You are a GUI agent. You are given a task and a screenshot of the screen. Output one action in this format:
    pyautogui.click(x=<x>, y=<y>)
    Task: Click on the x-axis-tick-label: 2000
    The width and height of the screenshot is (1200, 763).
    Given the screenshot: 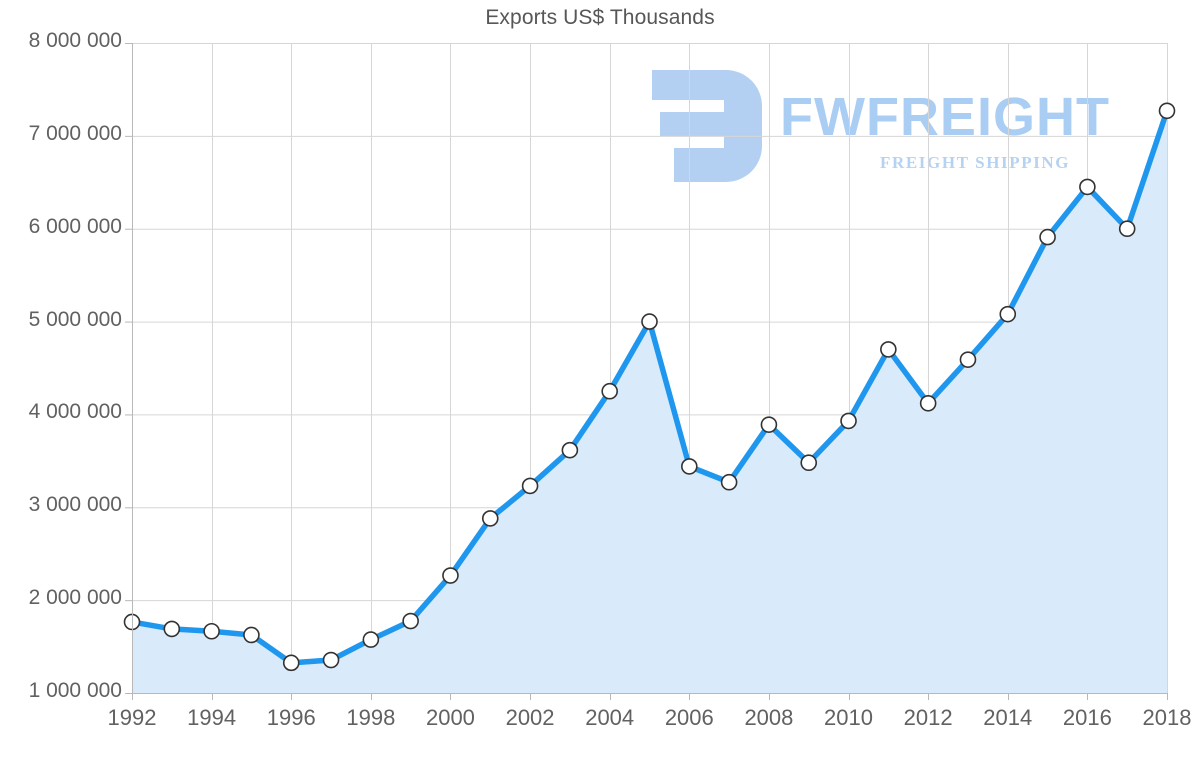 What is the action you would take?
    pyautogui.click(x=450, y=717)
    